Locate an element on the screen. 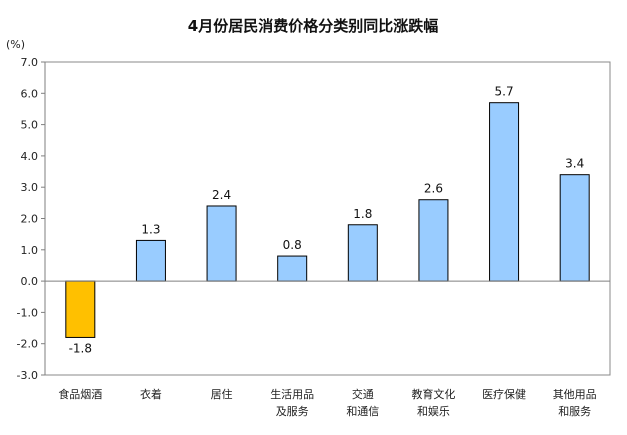 The height and width of the screenshot is (435, 627). category-label: 和娱乐 is located at coordinates (433, 411).